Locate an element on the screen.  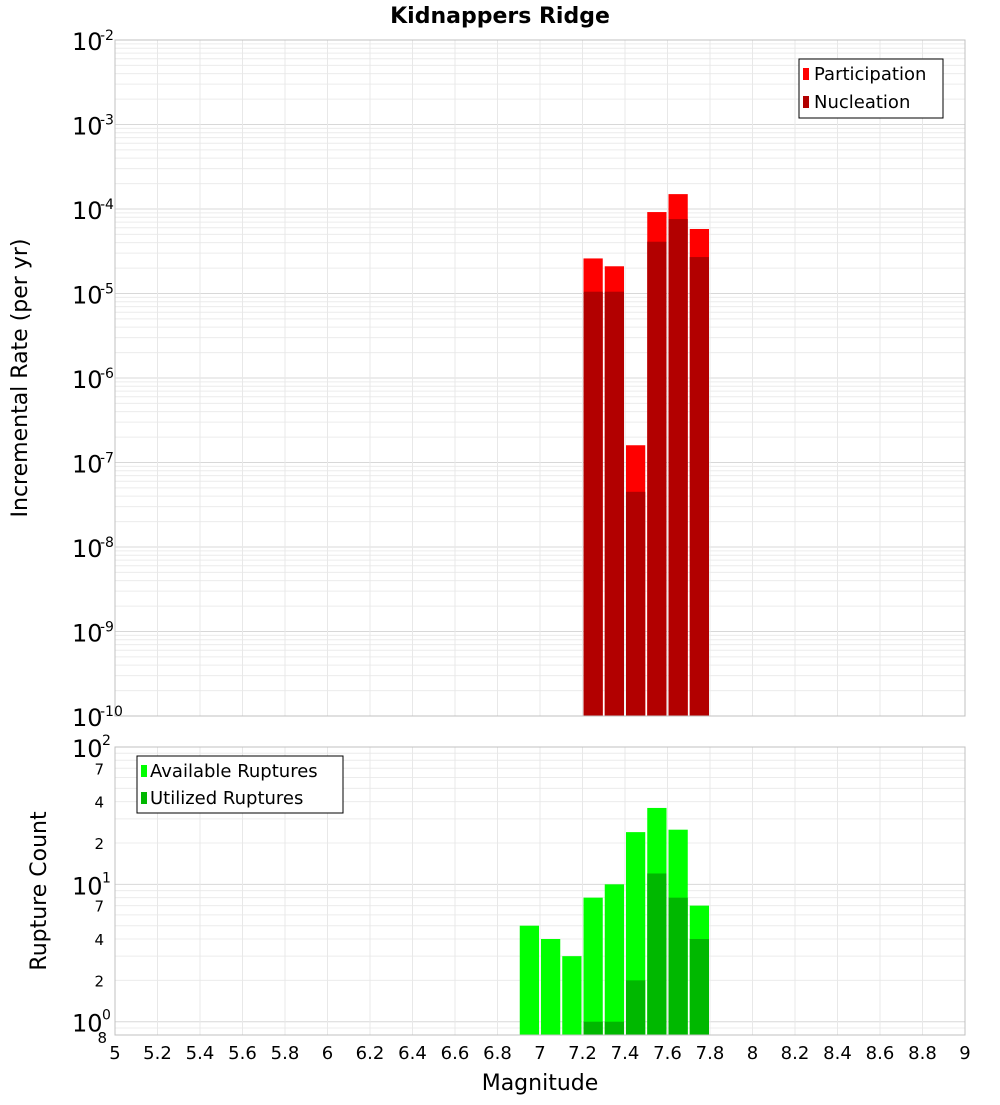
x-tick-label: 6.4 is located at coordinates (412, 1053).